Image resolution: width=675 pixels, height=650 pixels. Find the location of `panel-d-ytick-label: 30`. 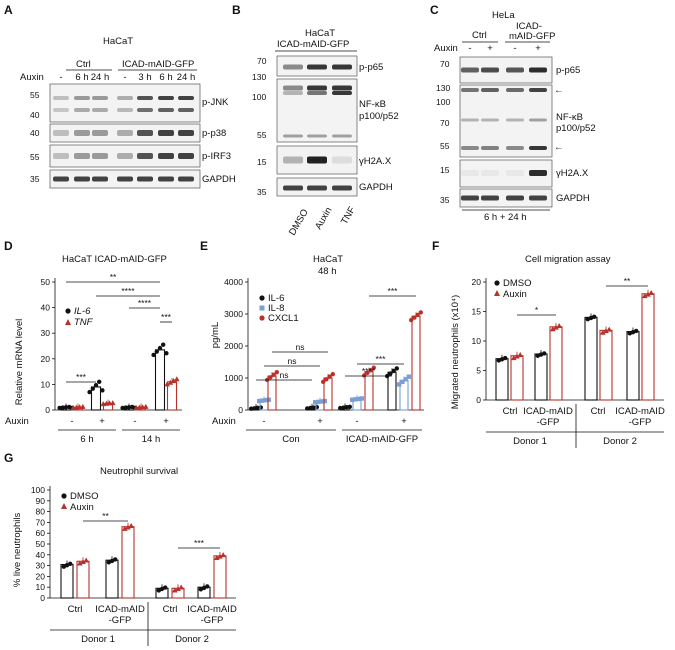

panel-d-ytick-label: 30 is located at coordinates (46, 333).